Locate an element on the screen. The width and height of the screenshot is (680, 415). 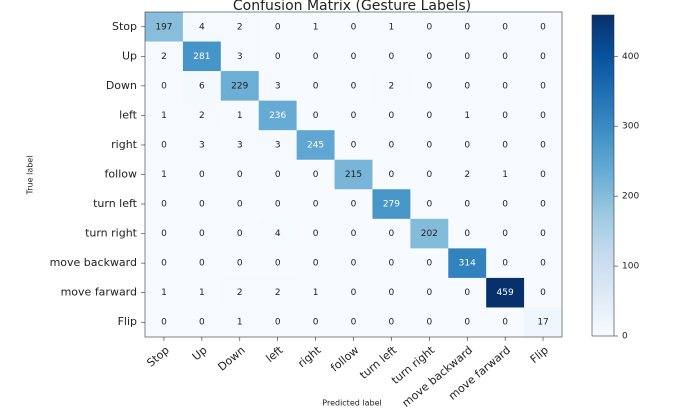
cell-label: 459 is located at coordinates (505, 293).